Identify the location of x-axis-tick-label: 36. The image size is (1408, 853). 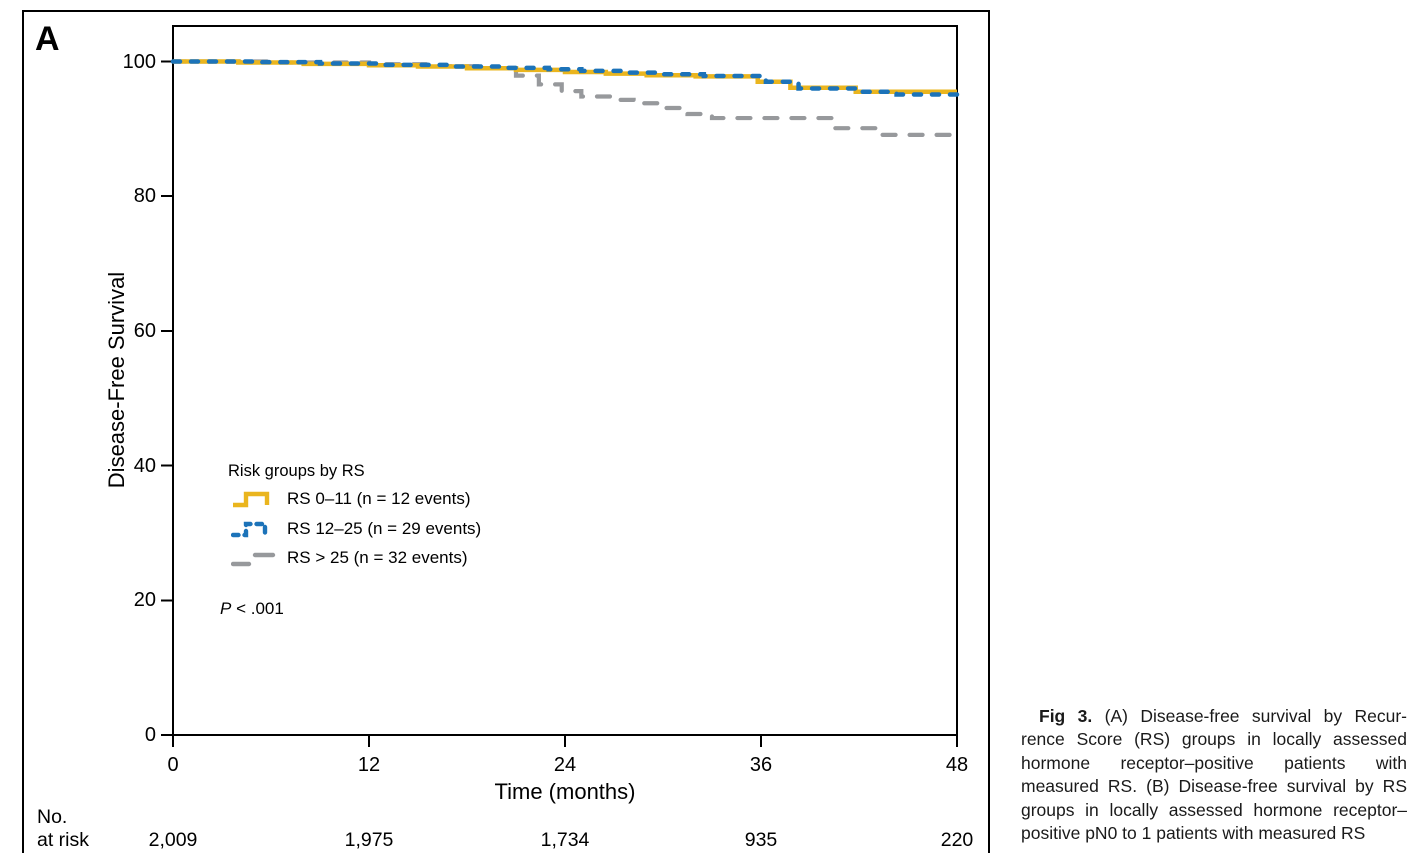
(761, 765).